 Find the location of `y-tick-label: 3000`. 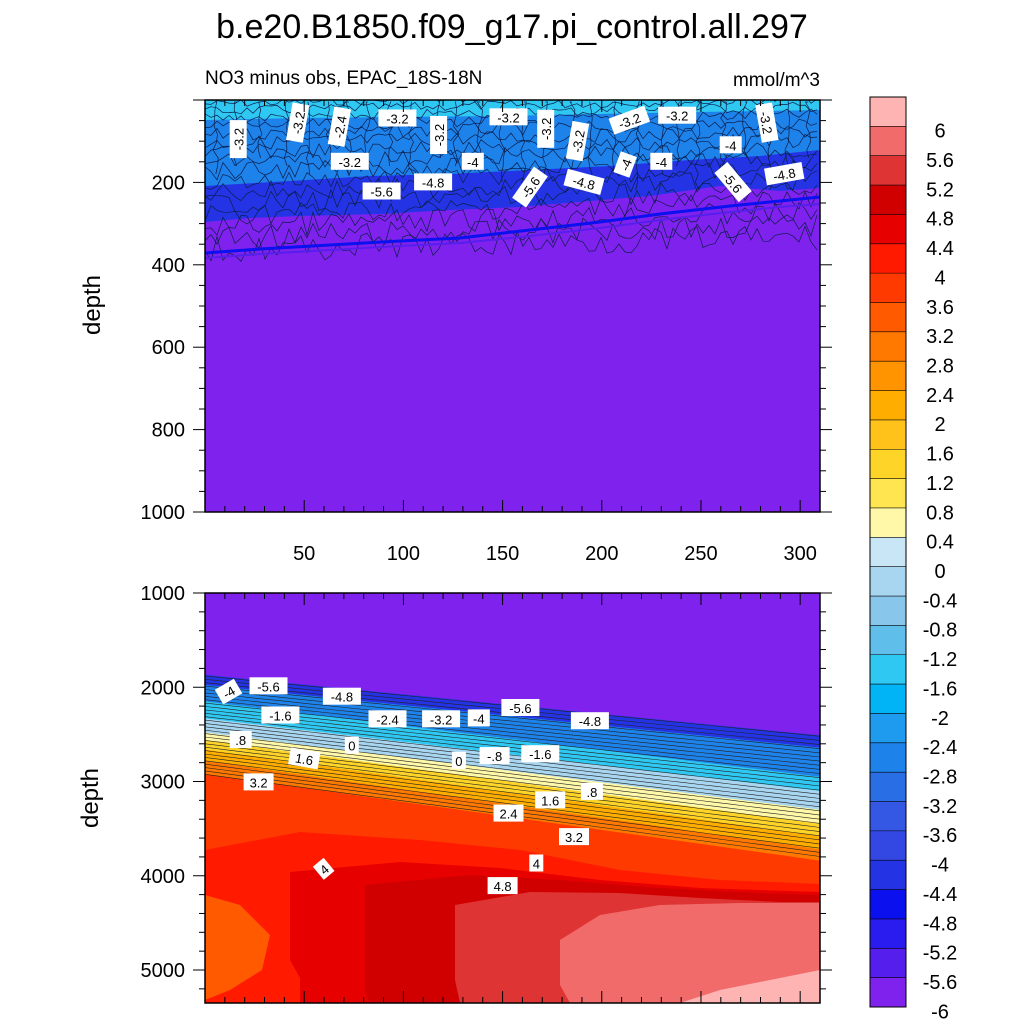

y-tick-label: 3000 is located at coordinates (163, 783).